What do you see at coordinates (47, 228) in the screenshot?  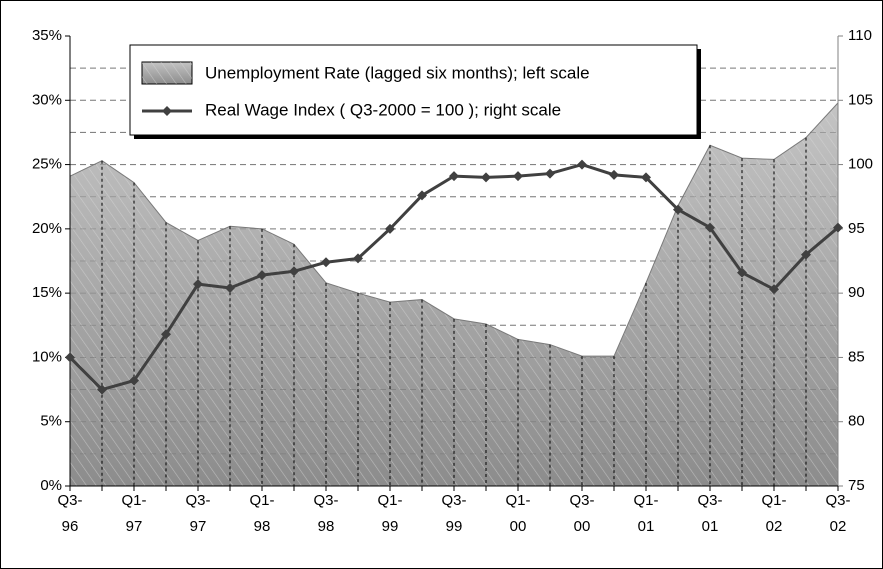 I see `y-tick-label: 20%` at bounding box center [47, 228].